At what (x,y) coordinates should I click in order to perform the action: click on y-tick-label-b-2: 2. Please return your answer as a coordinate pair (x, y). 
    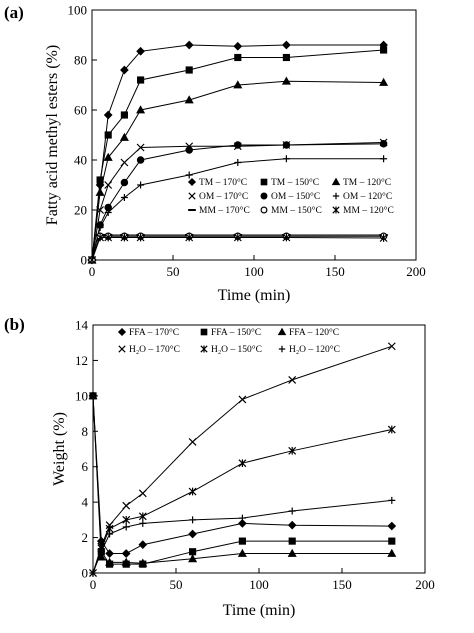
    Looking at the image, I should click on (85, 537).